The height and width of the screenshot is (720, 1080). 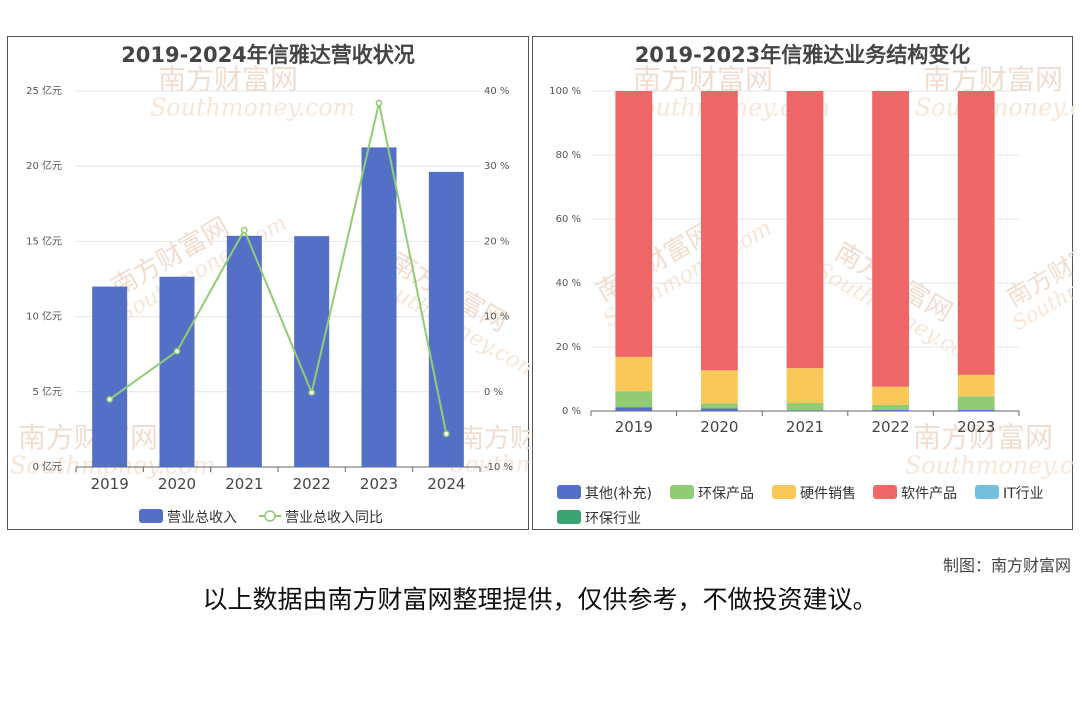 I want to click on y-right-tick-label: 20 %, so click(x=496, y=241).